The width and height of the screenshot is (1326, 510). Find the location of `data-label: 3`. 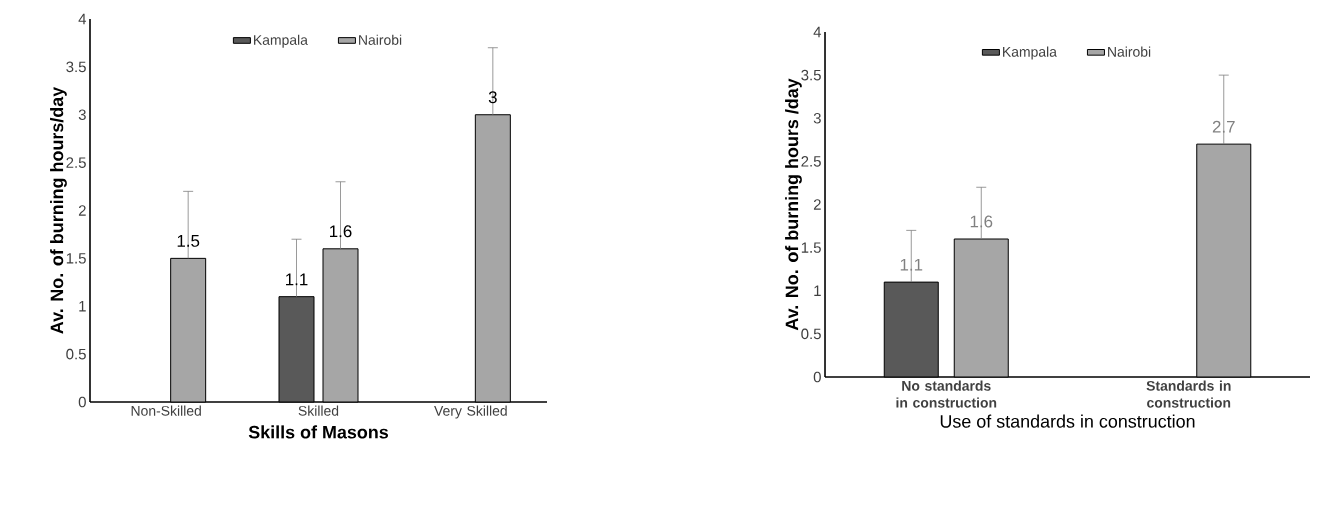

data-label: 3 is located at coordinates (492, 97).